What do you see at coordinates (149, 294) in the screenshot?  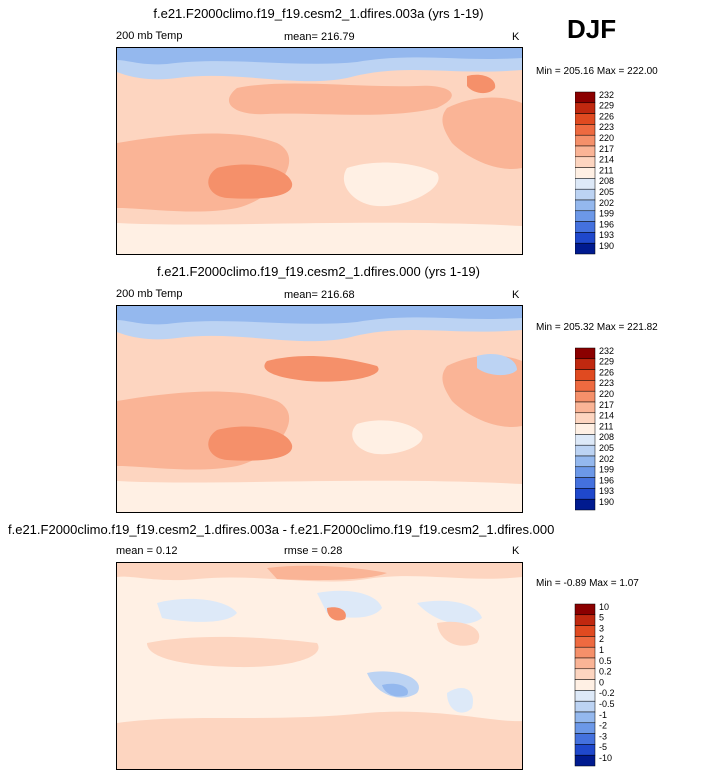 I see `panel2-left-label: 200 mb Temp` at bounding box center [149, 294].